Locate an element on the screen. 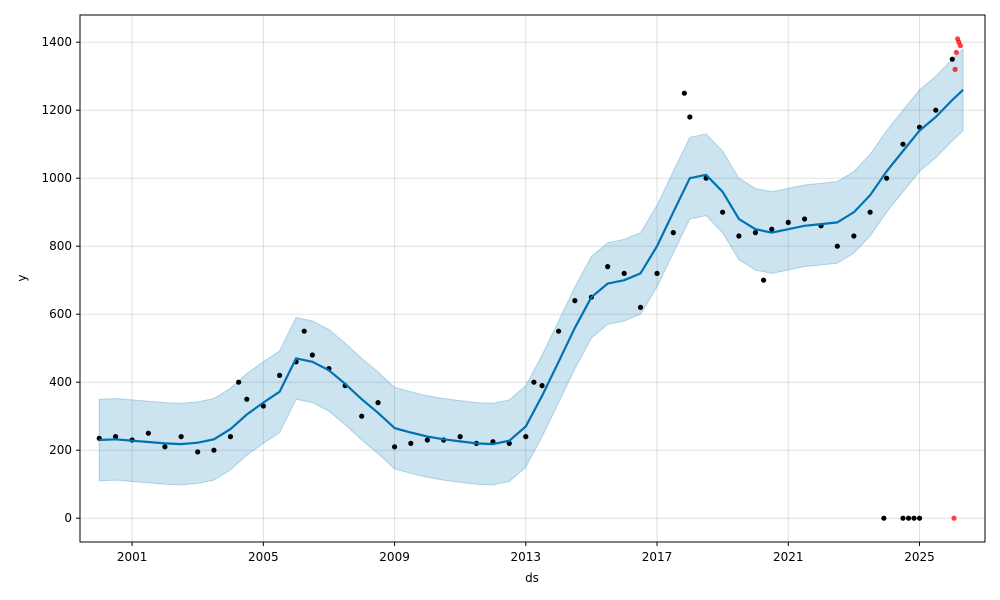 The width and height of the screenshot is (1000, 600). anomaly-points is located at coordinates (957, 278).